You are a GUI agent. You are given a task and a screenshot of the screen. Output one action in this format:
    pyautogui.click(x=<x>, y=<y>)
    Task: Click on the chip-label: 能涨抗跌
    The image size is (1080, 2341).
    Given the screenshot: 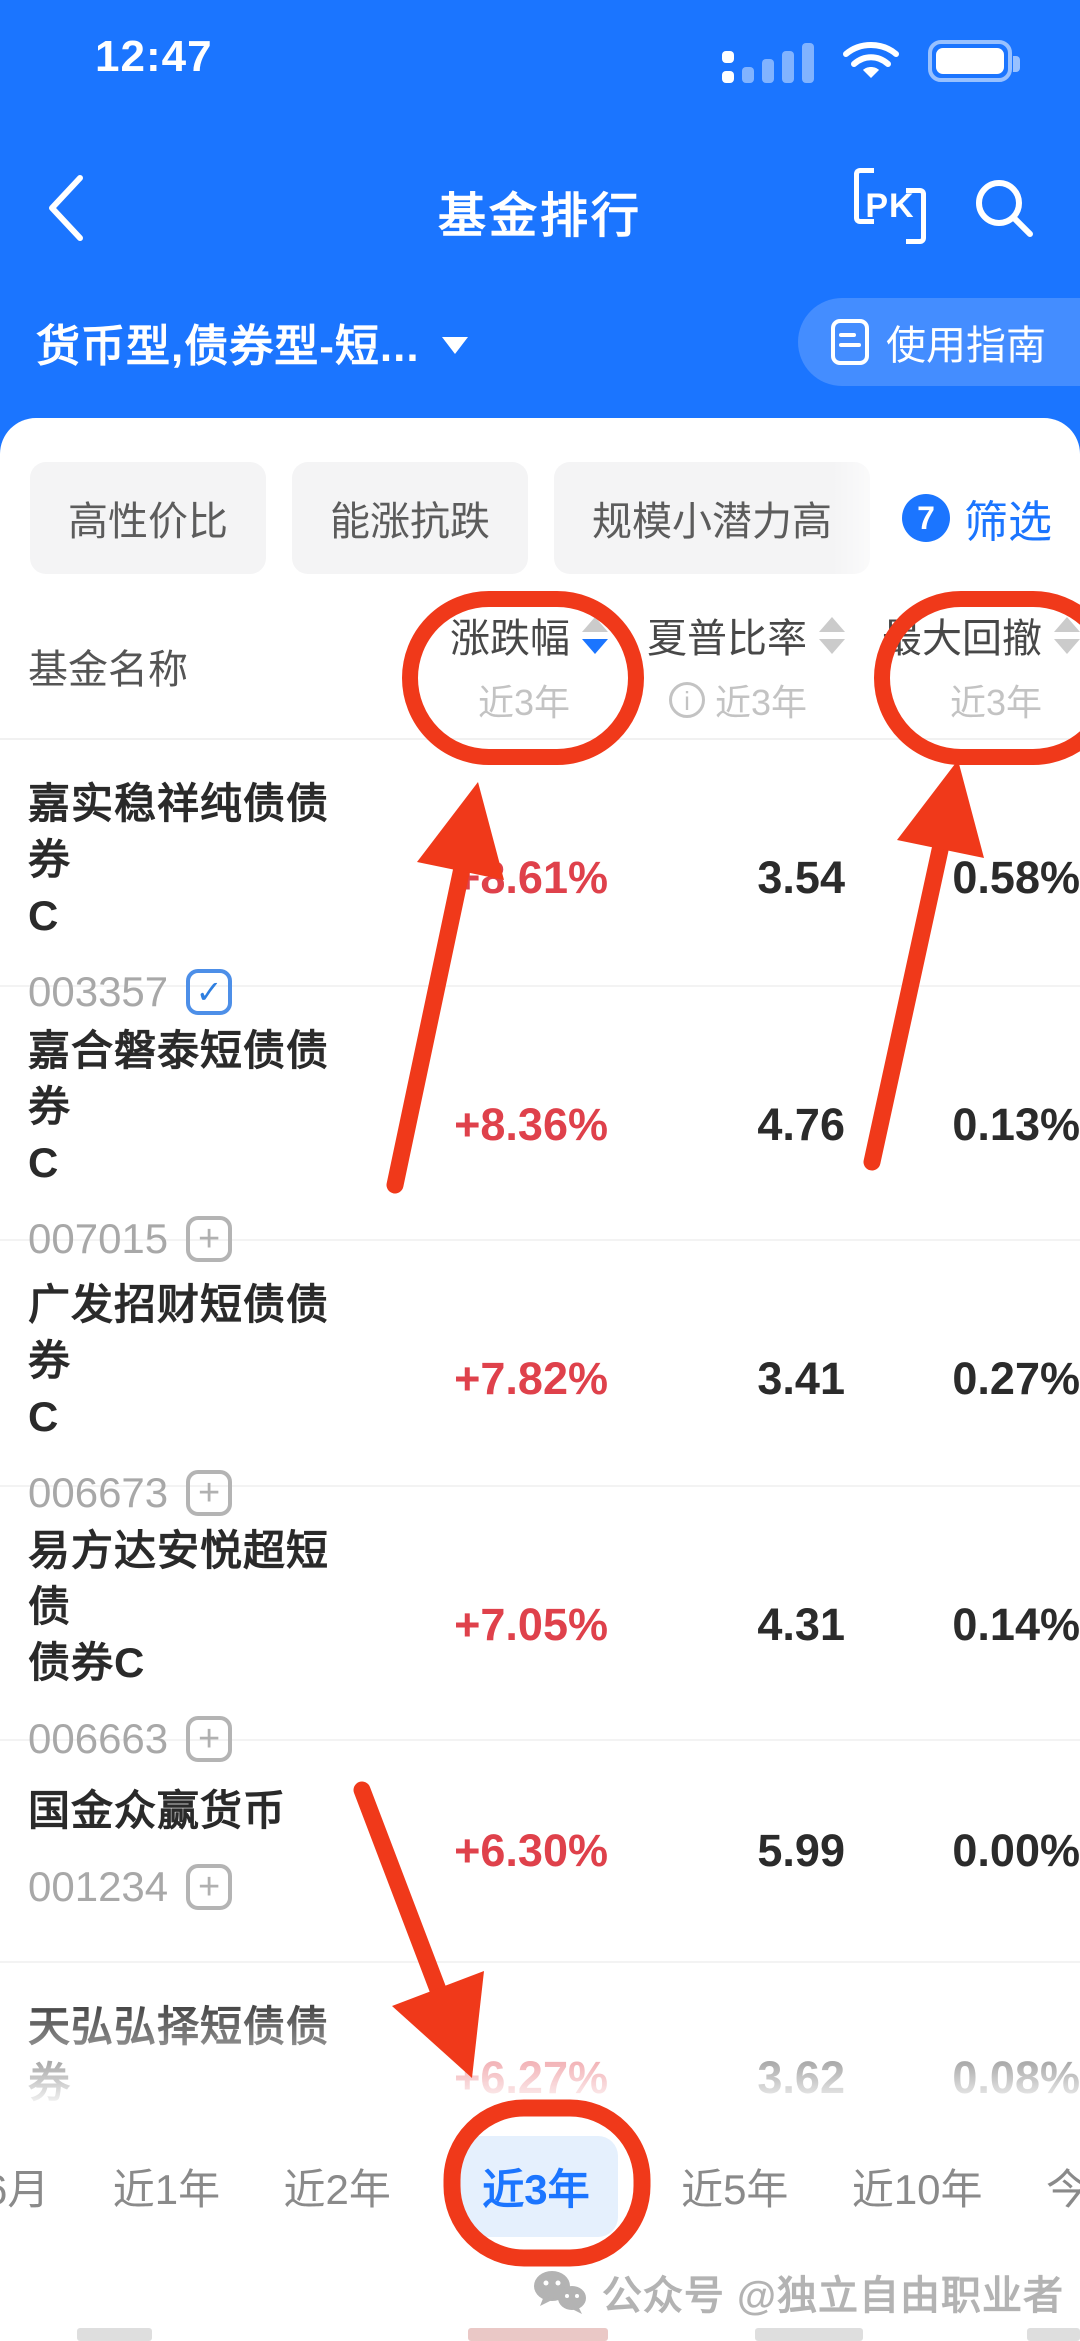 What is the action you would take?
    pyautogui.click(x=410, y=522)
    